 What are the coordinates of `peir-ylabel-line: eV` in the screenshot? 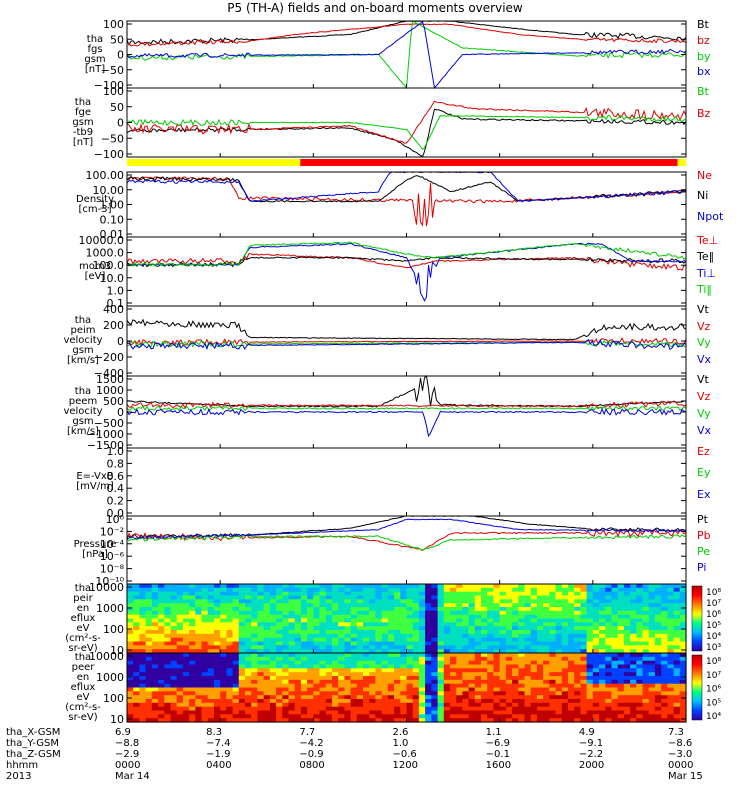 It's located at (83, 628).